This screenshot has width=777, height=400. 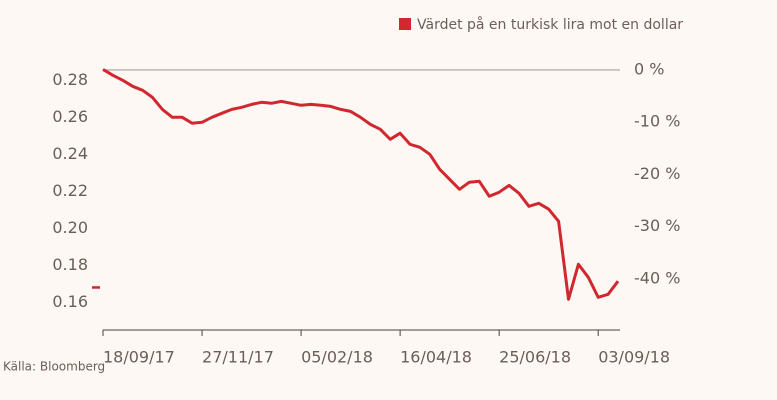 I want to click on y-tick-label: 0.24, so click(x=70, y=153).